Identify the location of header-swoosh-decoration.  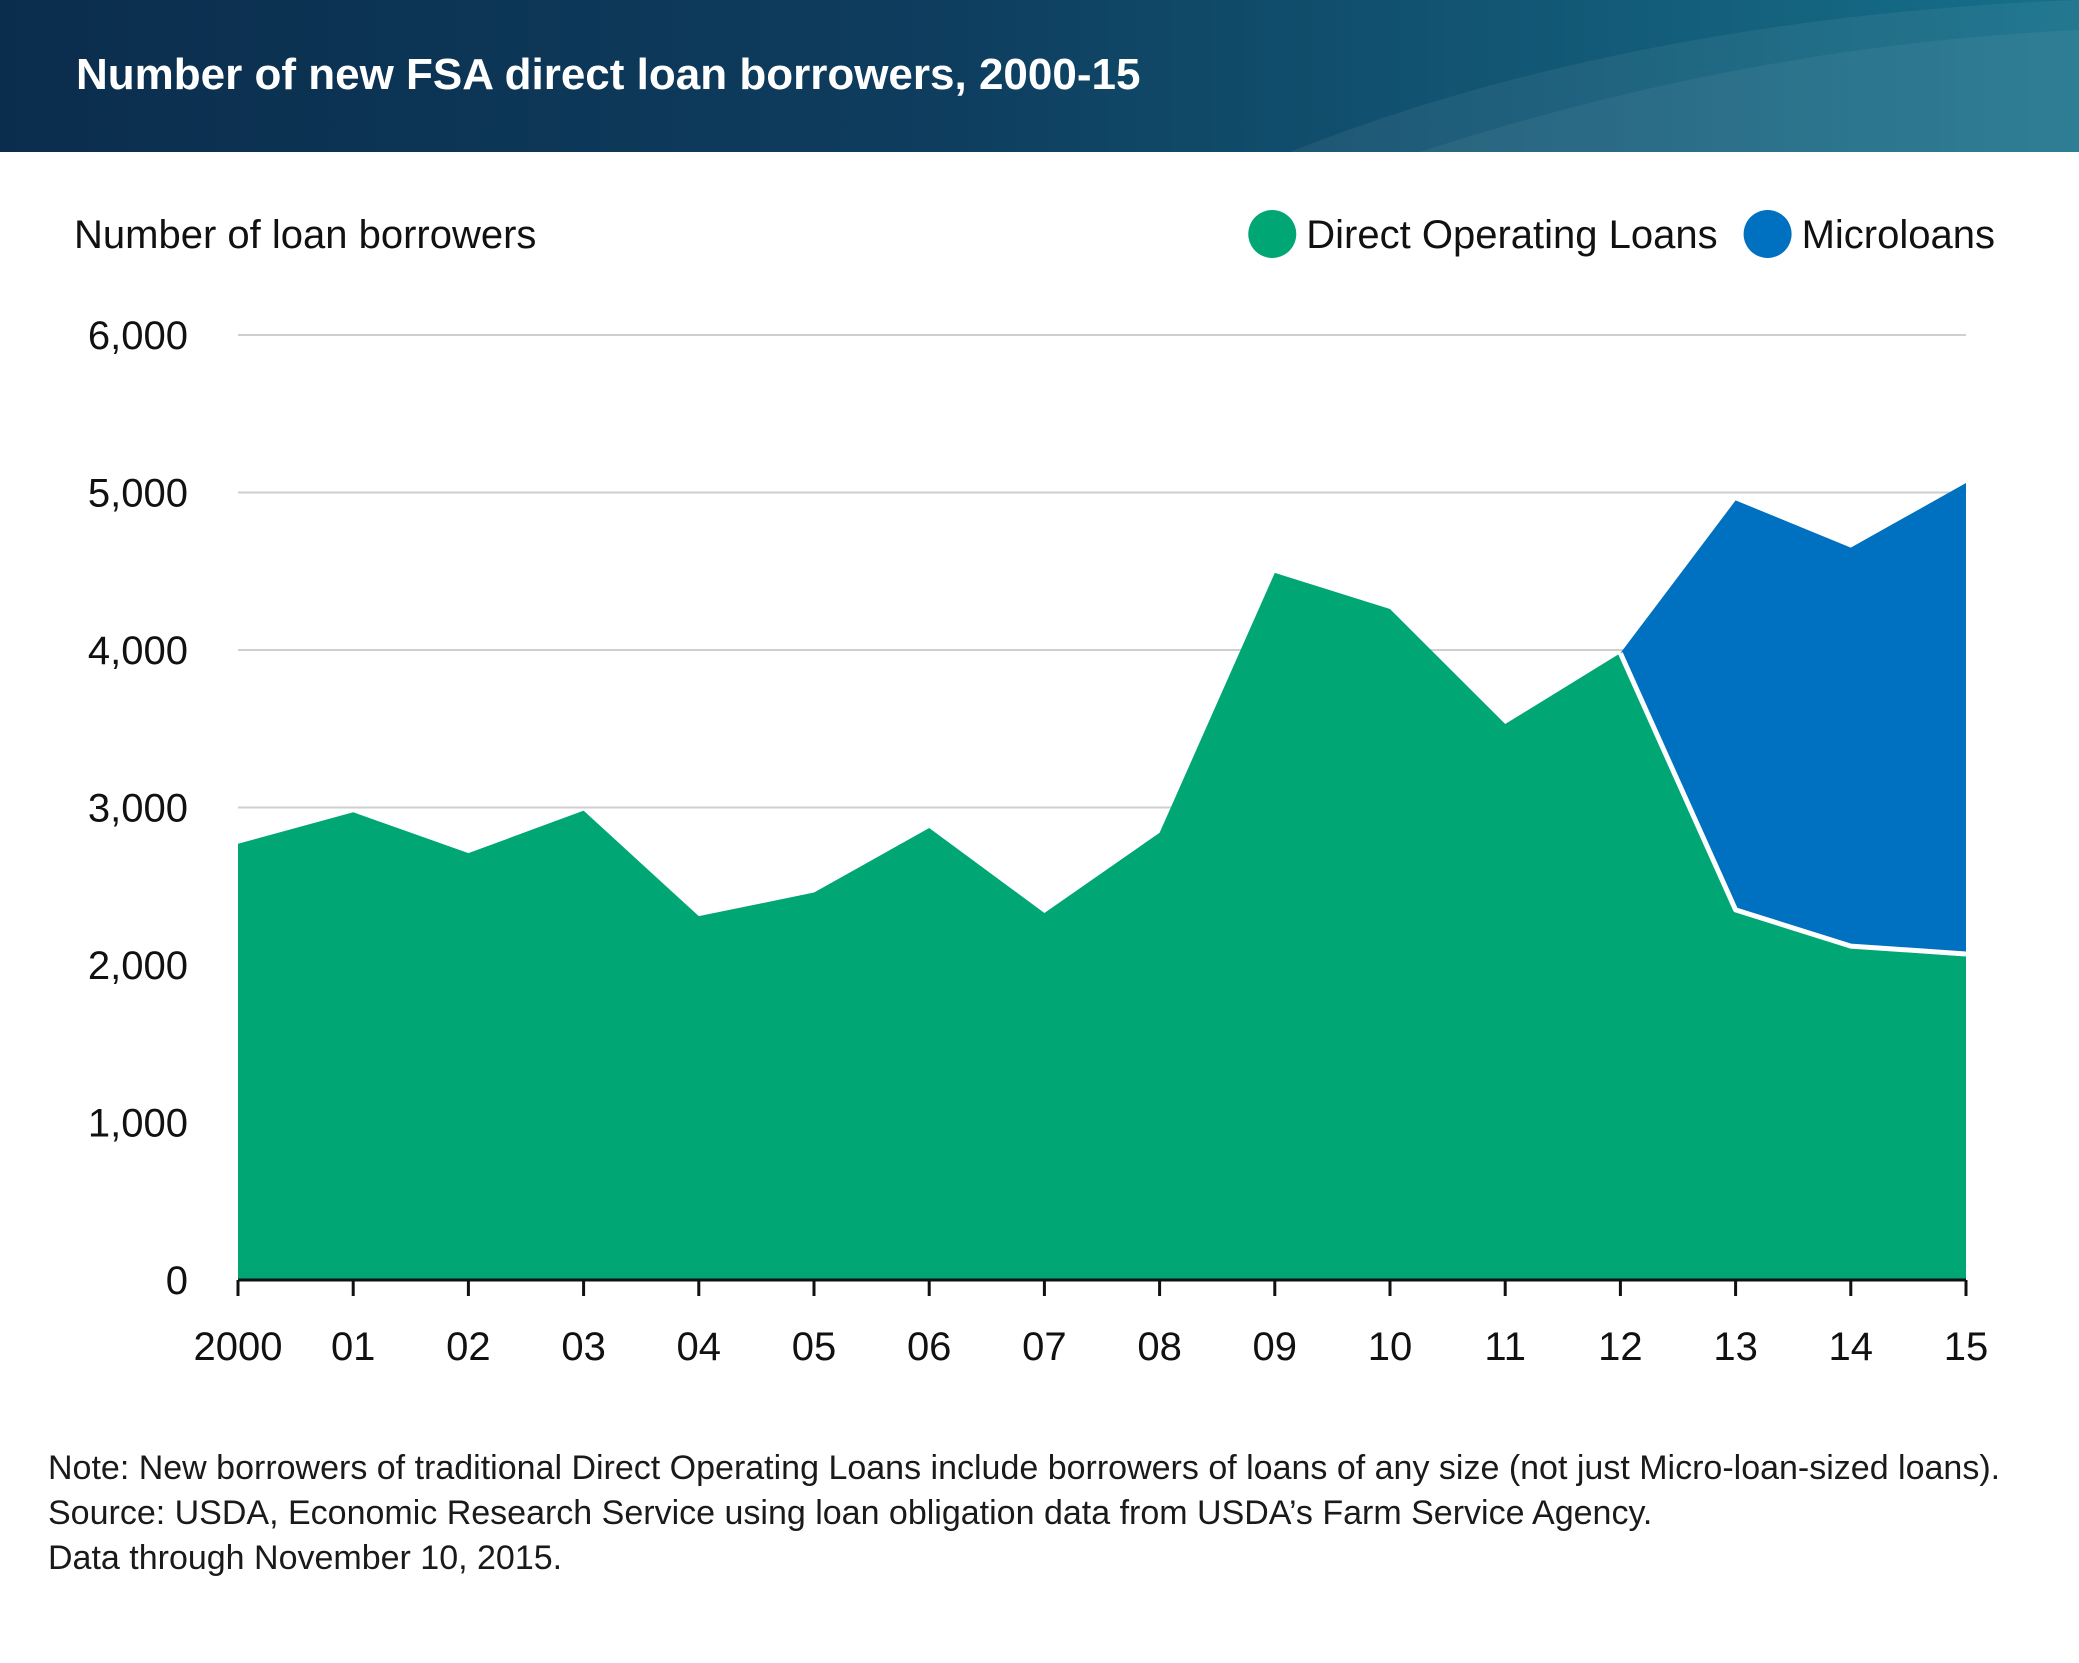
(1684, 76).